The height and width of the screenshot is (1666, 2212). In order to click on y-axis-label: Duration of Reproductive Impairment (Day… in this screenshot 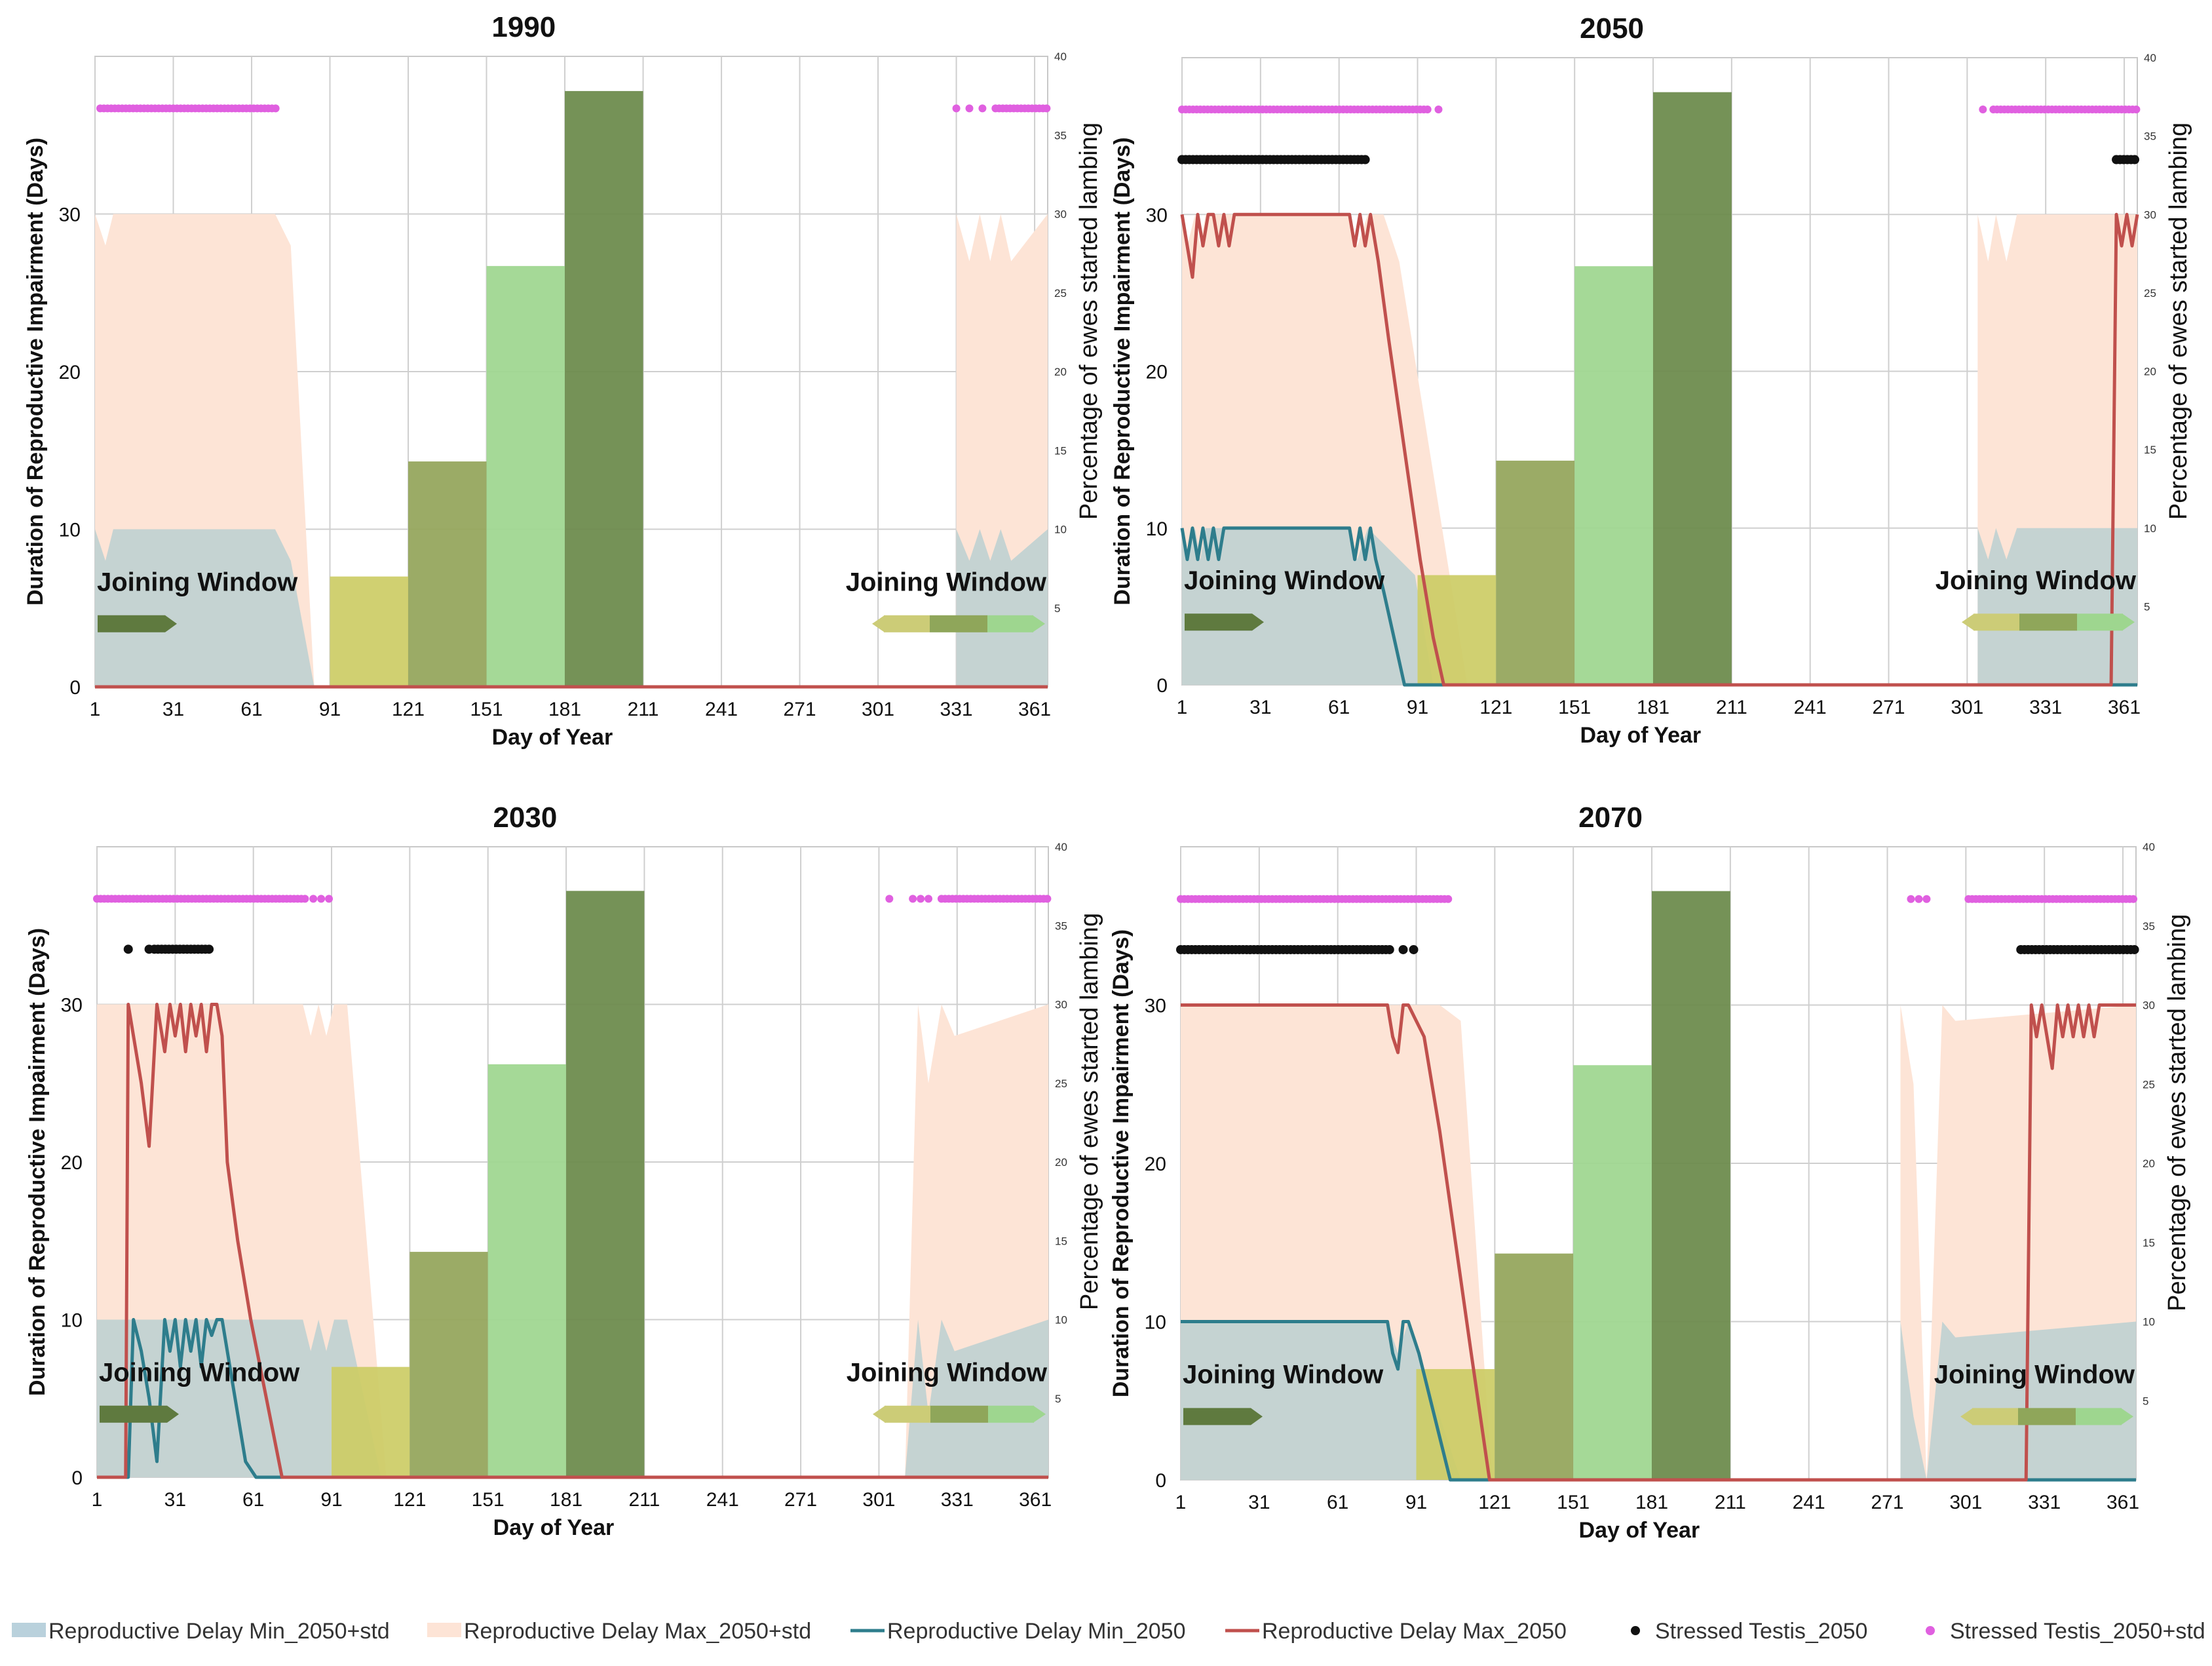, I will do `click(36, 372)`.